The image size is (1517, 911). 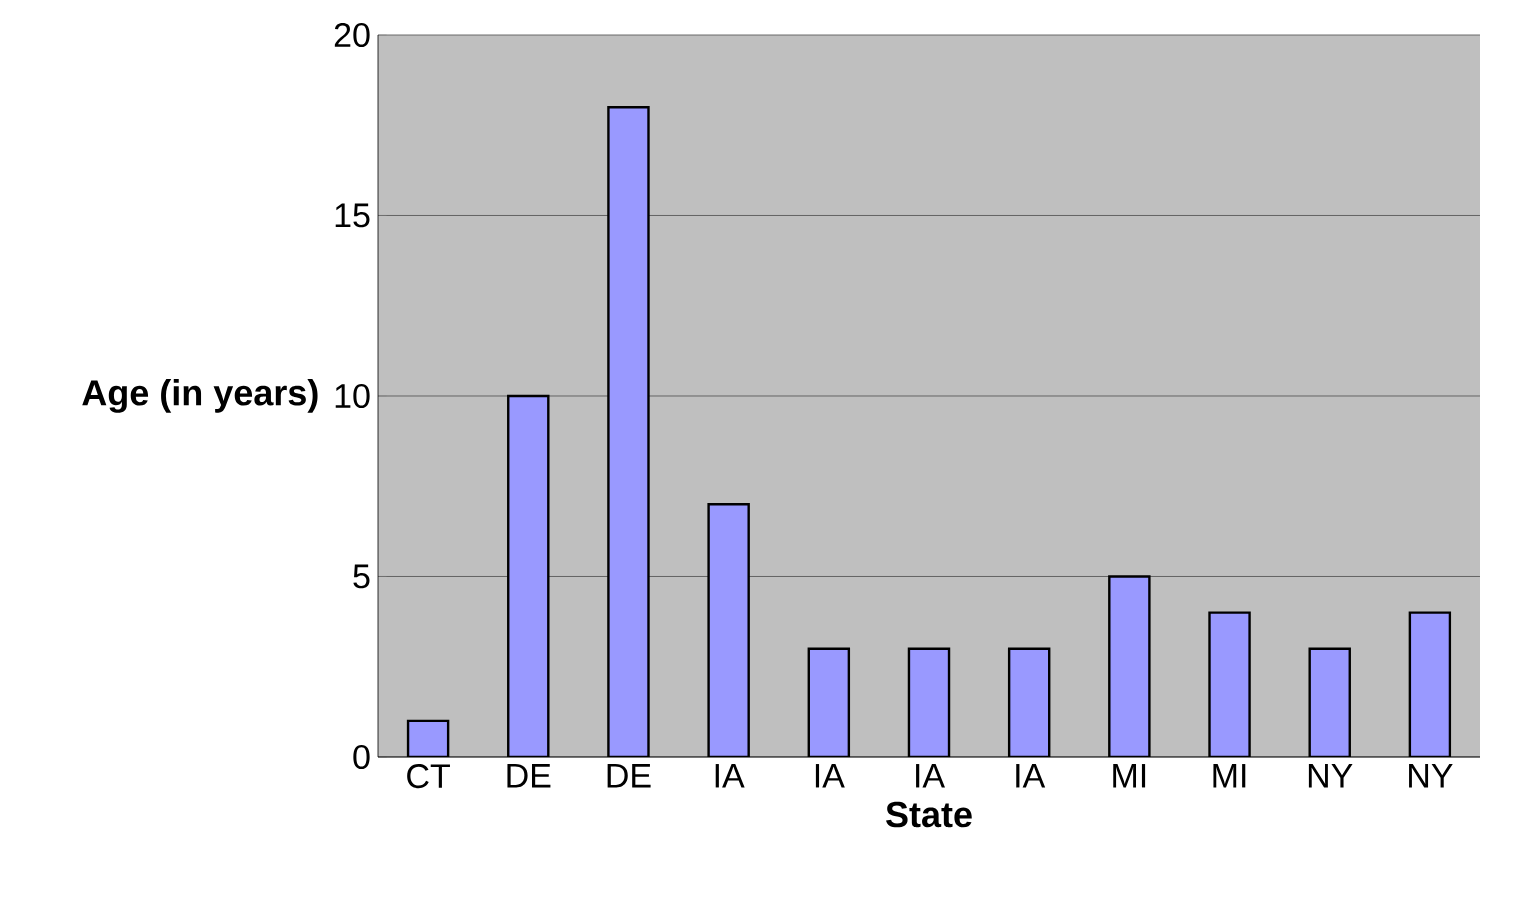 I want to click on y-tick-label: 20, so click(x=352, y=35).